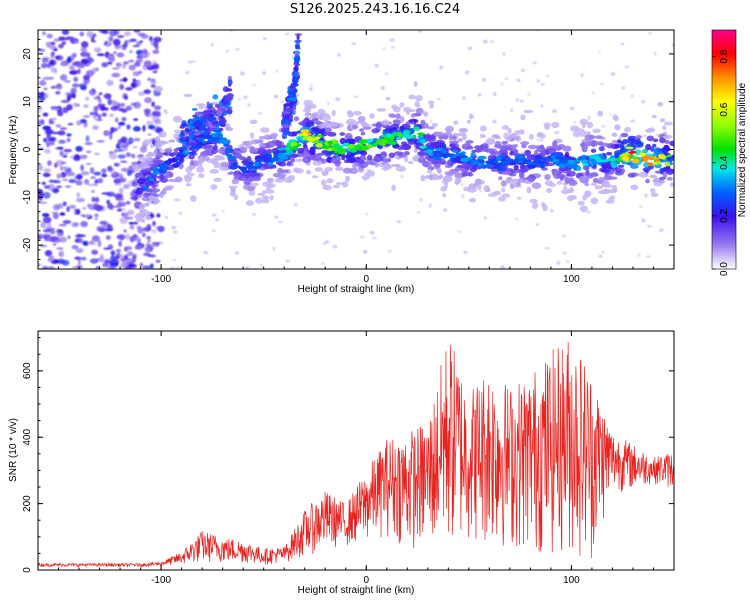 Image resolution: width=750 pixels, height=600 pixels. Describe the element at coordinates (27, 370) in the screenshot. I see `snr-y-tick-label: 600` at that location.